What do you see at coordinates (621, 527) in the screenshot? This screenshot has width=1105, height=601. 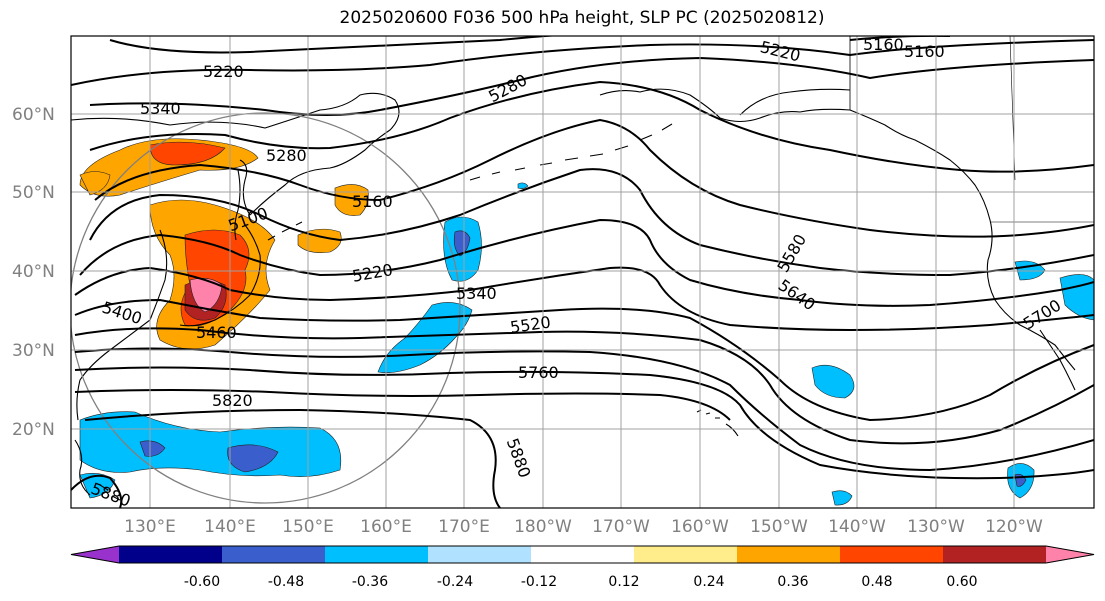 I see `lon-label: 170°W` at bounding box center [621, 527].